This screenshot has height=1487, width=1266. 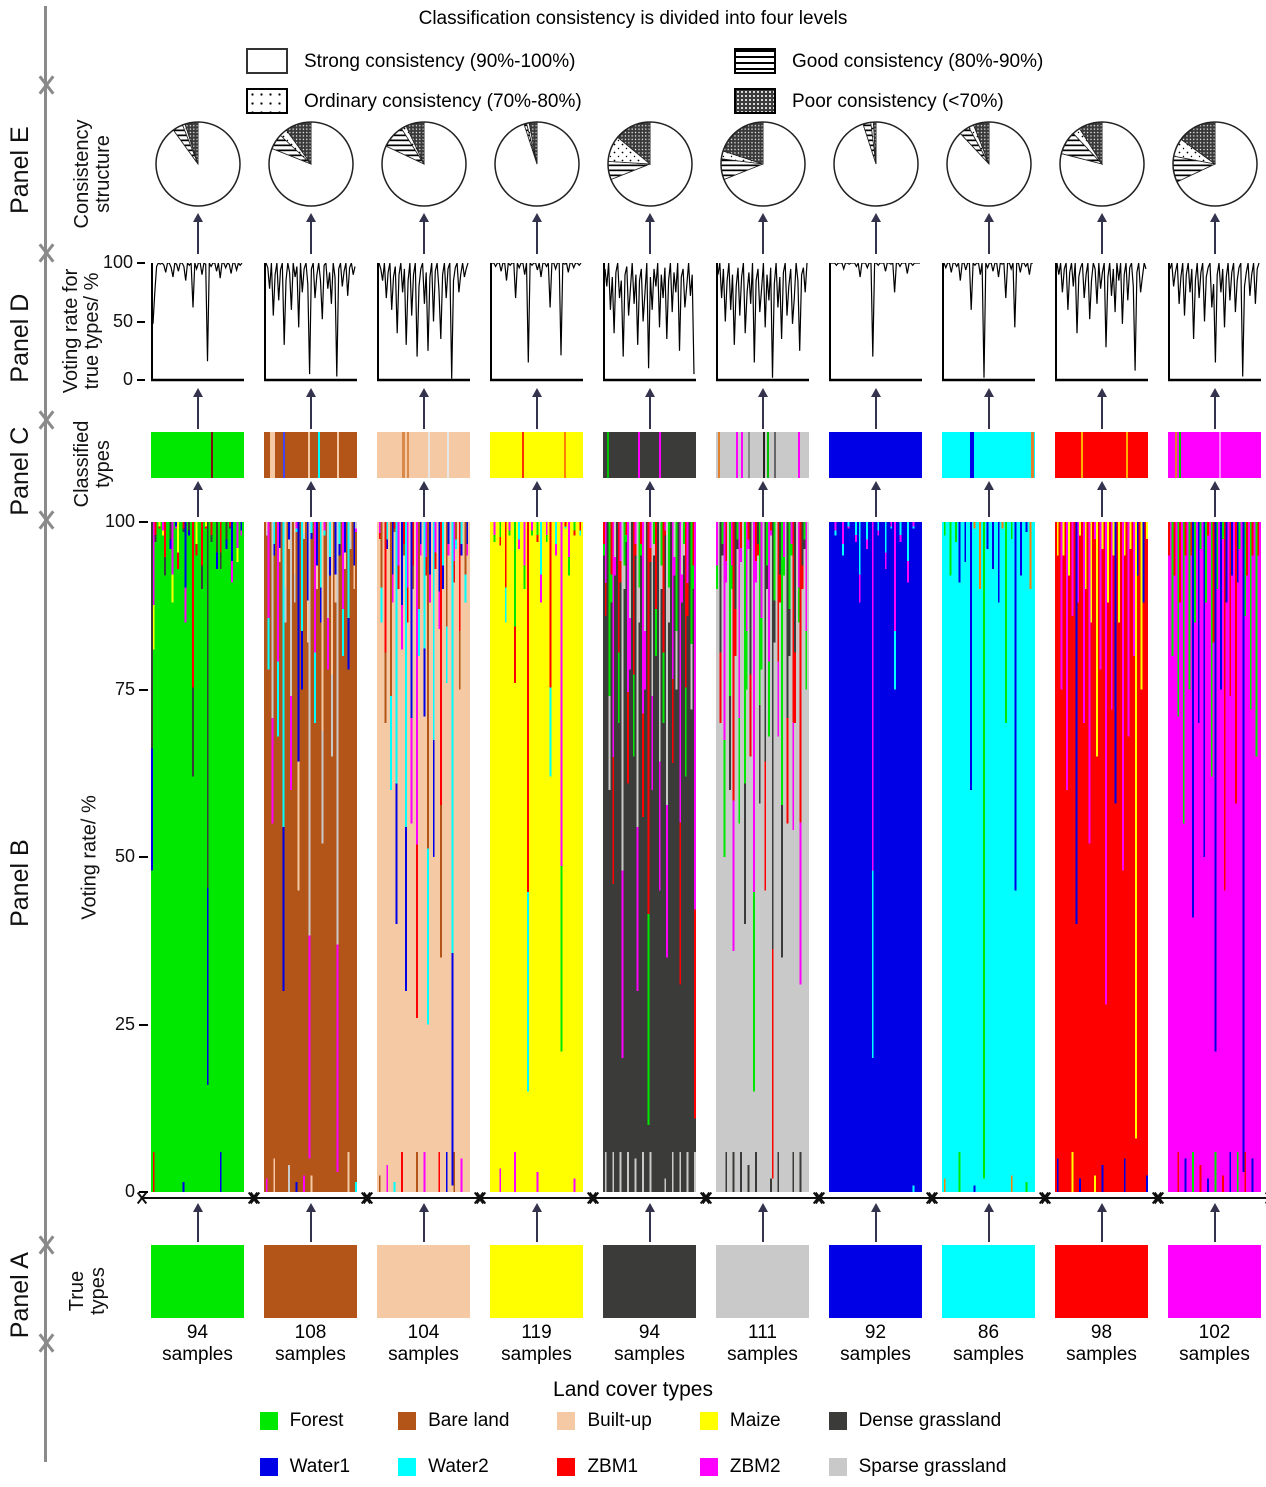 What do you see at coordinates (537, 857) in the screenshot?
I see `stacked-bars-svg` at bounding box center [537, 857].